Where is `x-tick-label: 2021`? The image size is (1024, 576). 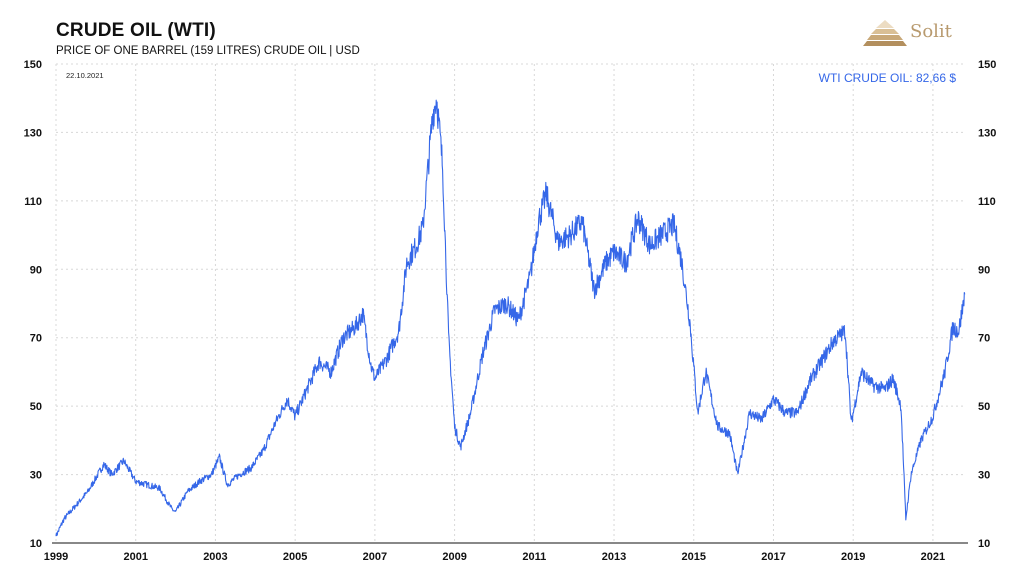 x-tick-label: 2021 is located at coordinates (933, 557).